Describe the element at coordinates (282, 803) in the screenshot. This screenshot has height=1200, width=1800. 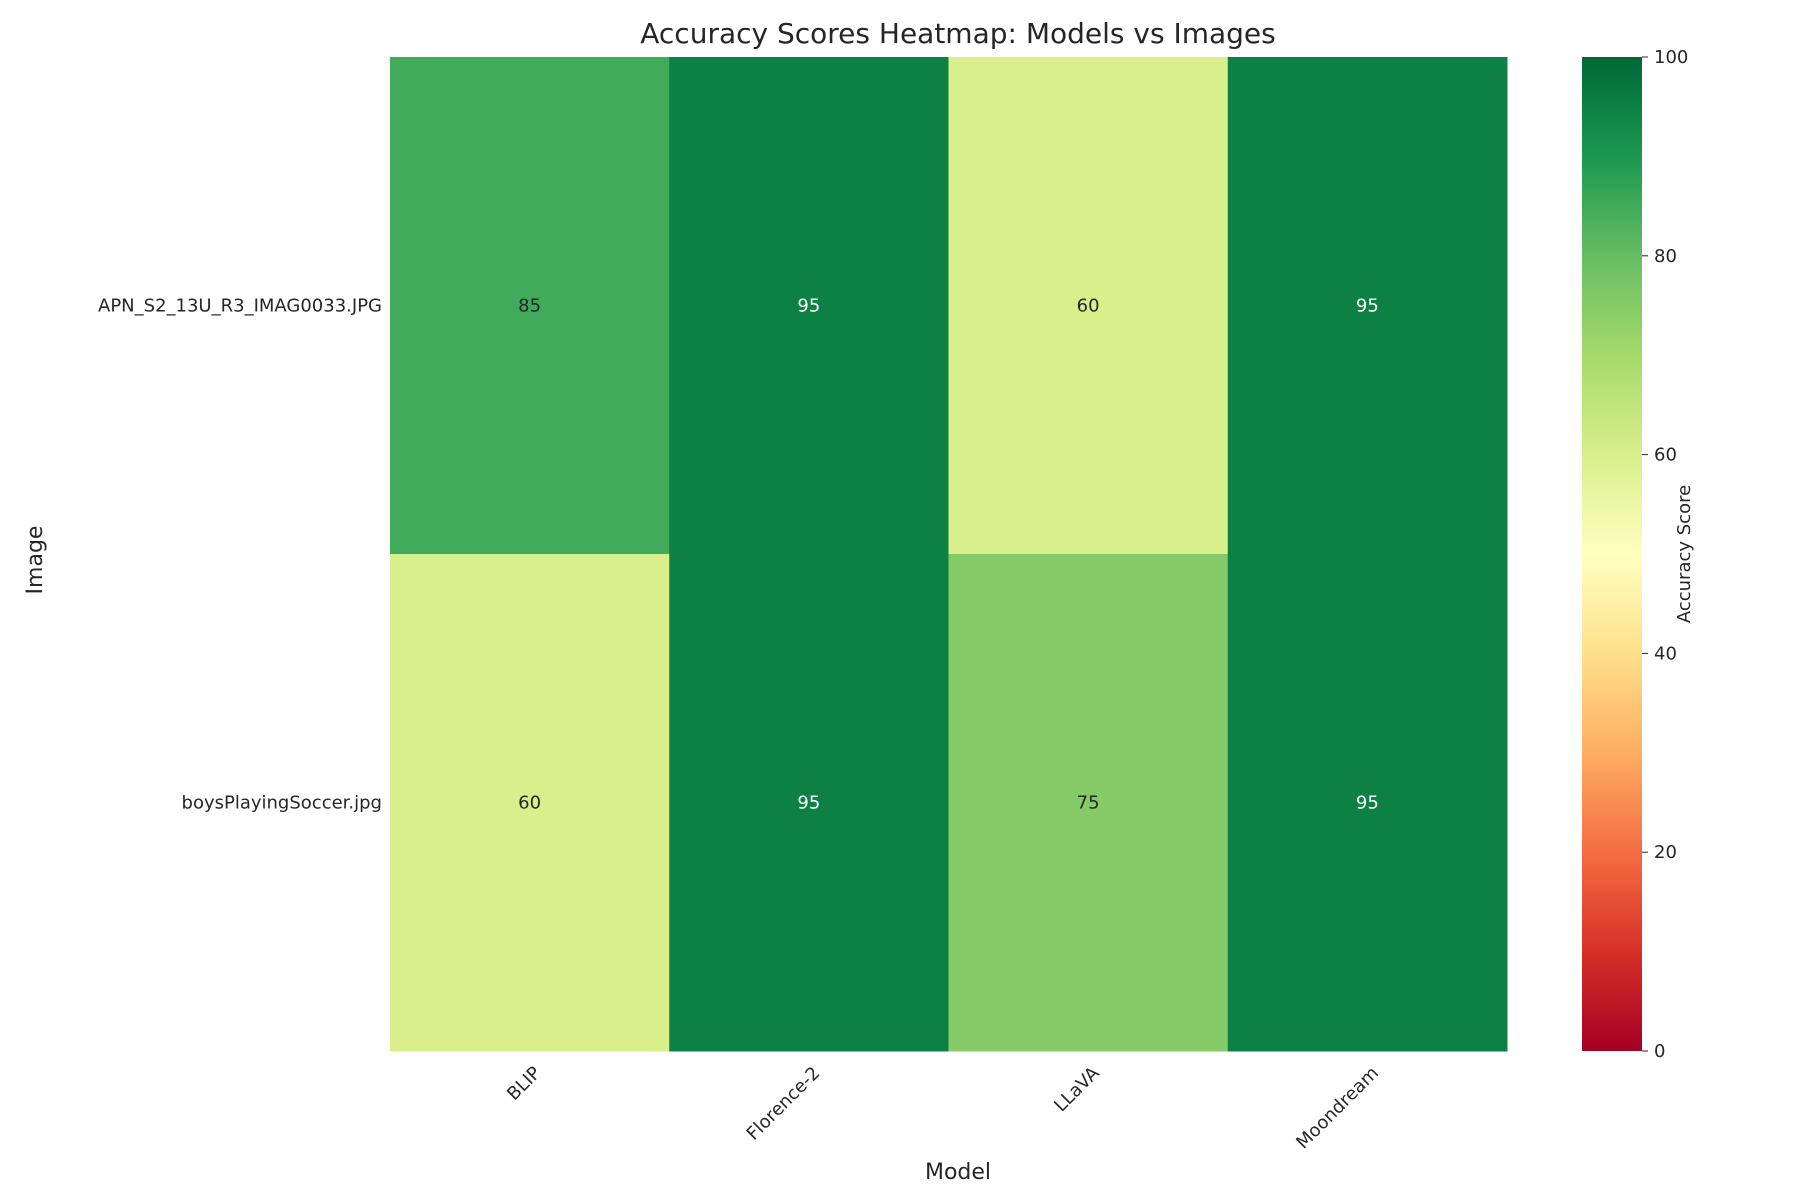
I see `y-tick-label: boysPlayingSoccer.jpg` at that location.